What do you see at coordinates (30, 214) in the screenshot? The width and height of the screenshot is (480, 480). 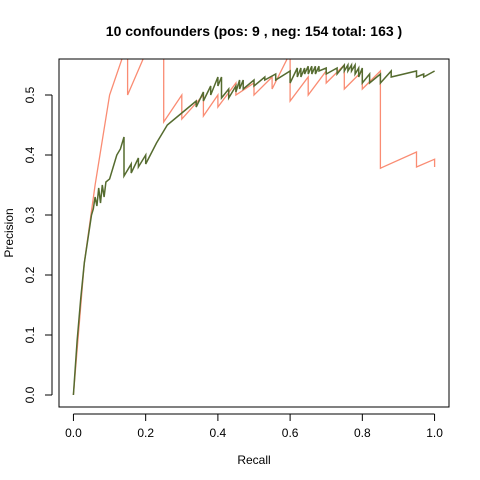 I see `y-tick-label: 0.3` at bounding box center [30, 214].